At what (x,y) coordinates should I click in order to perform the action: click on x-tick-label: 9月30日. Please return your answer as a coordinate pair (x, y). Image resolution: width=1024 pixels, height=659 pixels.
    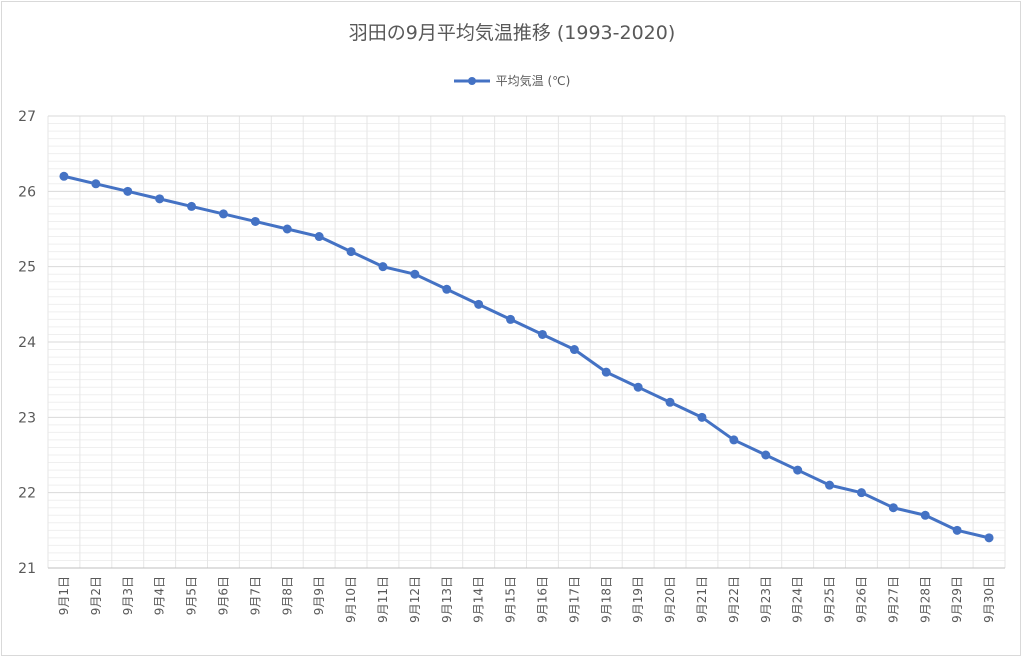
    Looking at the image, I should click on (989, 599).